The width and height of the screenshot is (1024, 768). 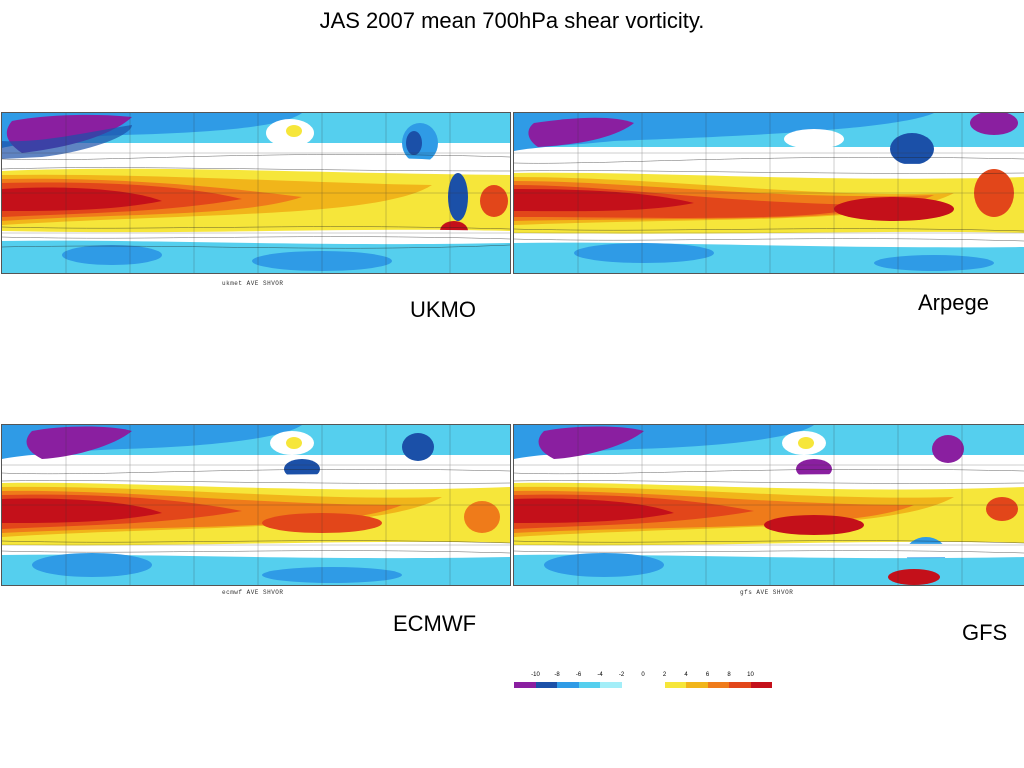 I want to click on ecmwf-caption: ecmwf AVE SHVOR, so click(x=253, y=592).